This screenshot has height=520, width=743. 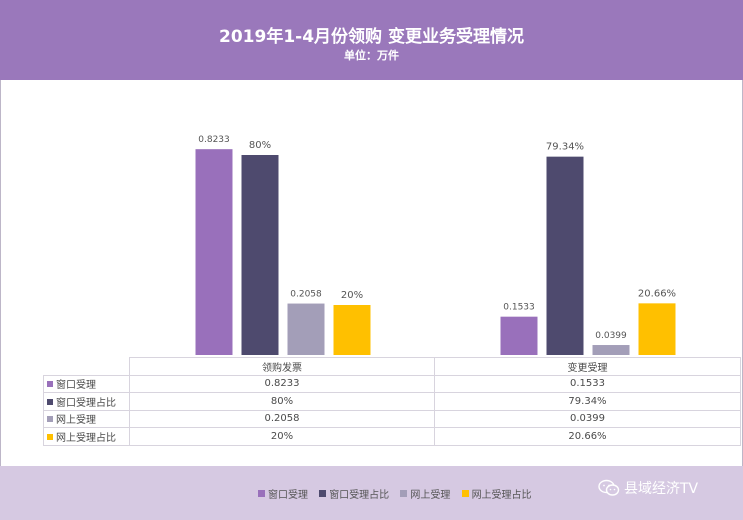 What do you see at coordinates (282, 418) in the screenshot?
I see `table-cell: 0.2058` at bounding box center [282, 418].